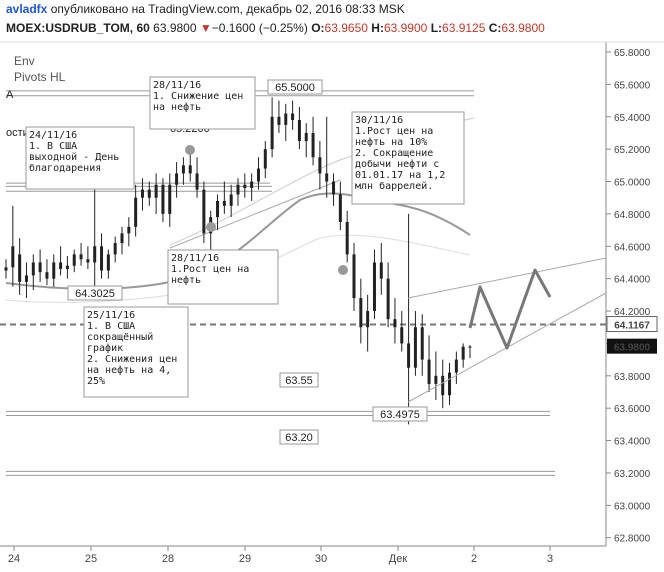  Describe the element at coordinates (27, 9) in the screenshot. I see `author-name: avladfx` at that location.